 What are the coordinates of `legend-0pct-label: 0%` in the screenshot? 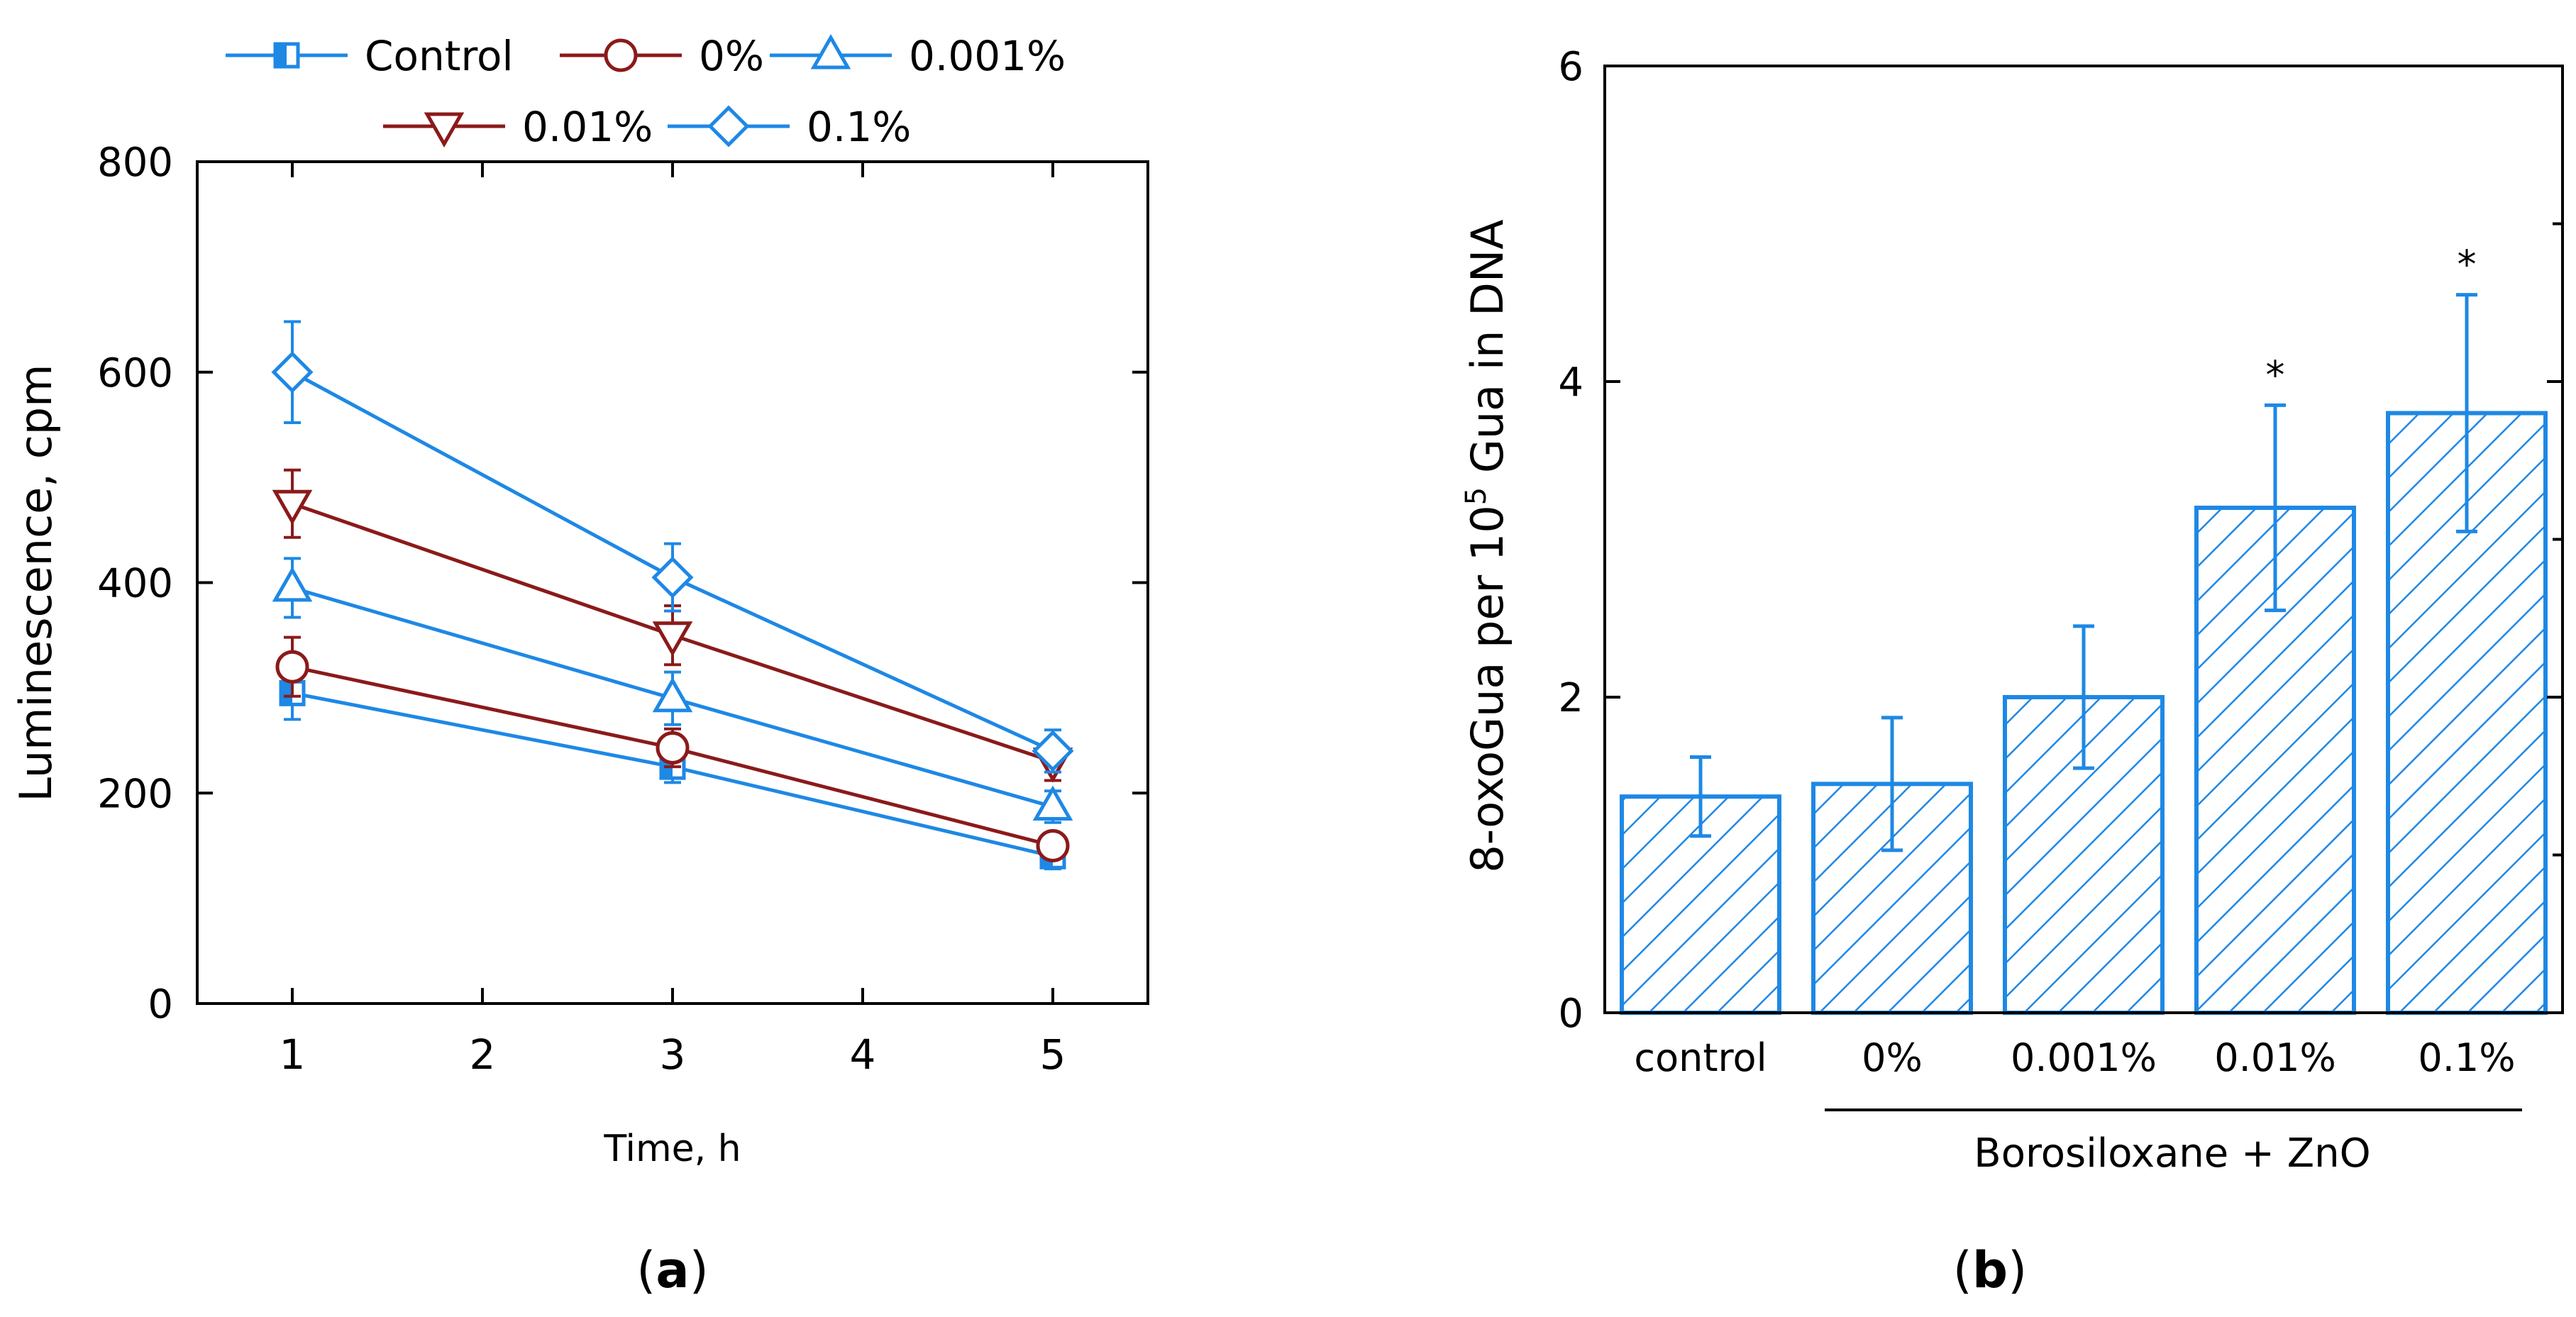 It's located at (731, 56).